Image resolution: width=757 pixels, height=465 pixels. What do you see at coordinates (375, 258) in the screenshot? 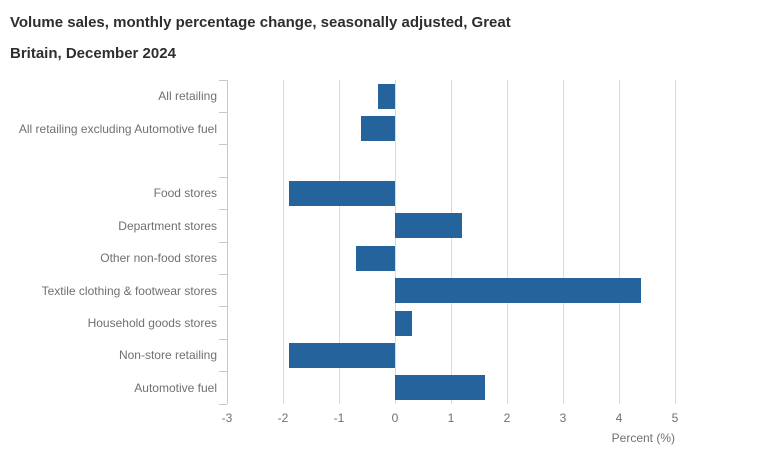
I see `bar-other-non-food-stores` at bounding box center [375, 258].